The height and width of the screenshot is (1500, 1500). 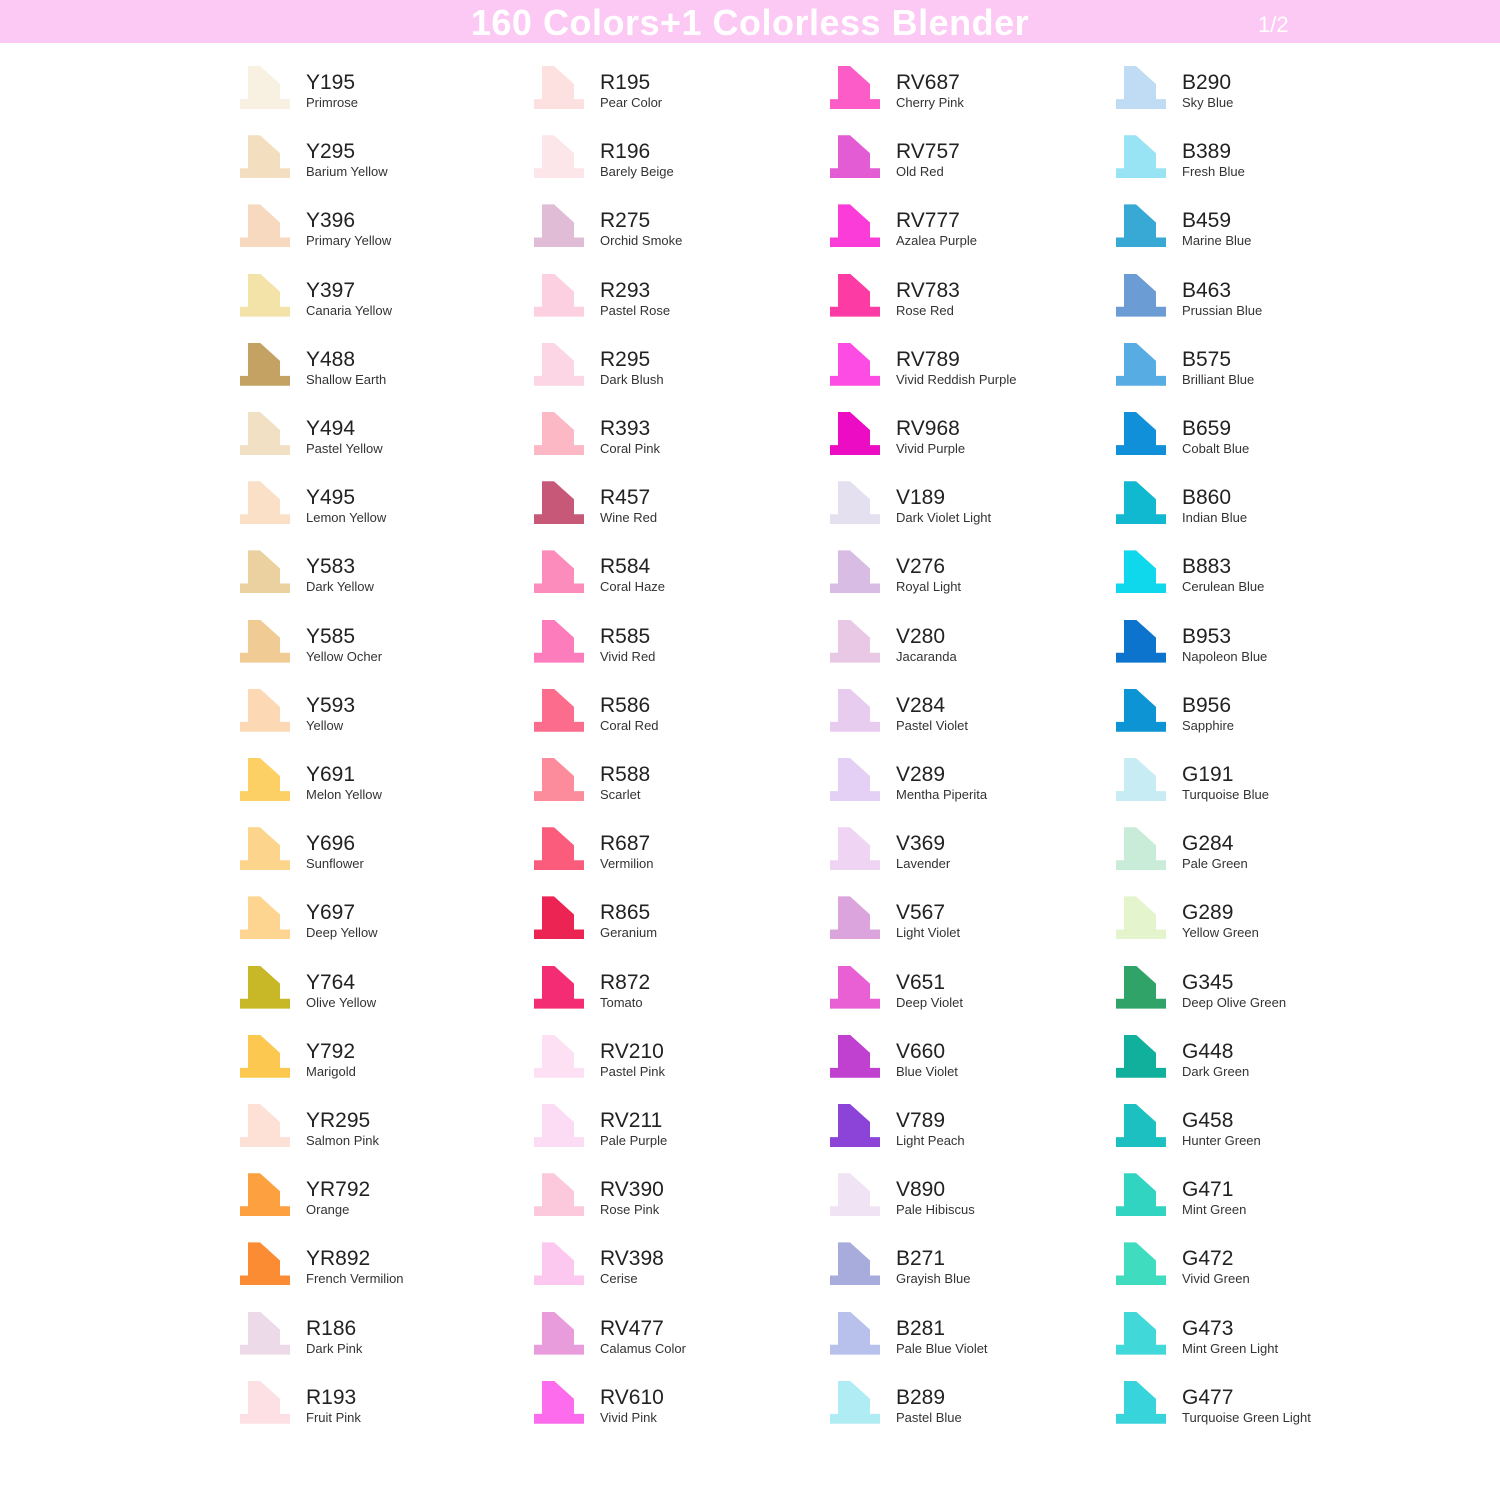 I want to click on color-name: Fresh Blue, so click(x=1213, y=172).